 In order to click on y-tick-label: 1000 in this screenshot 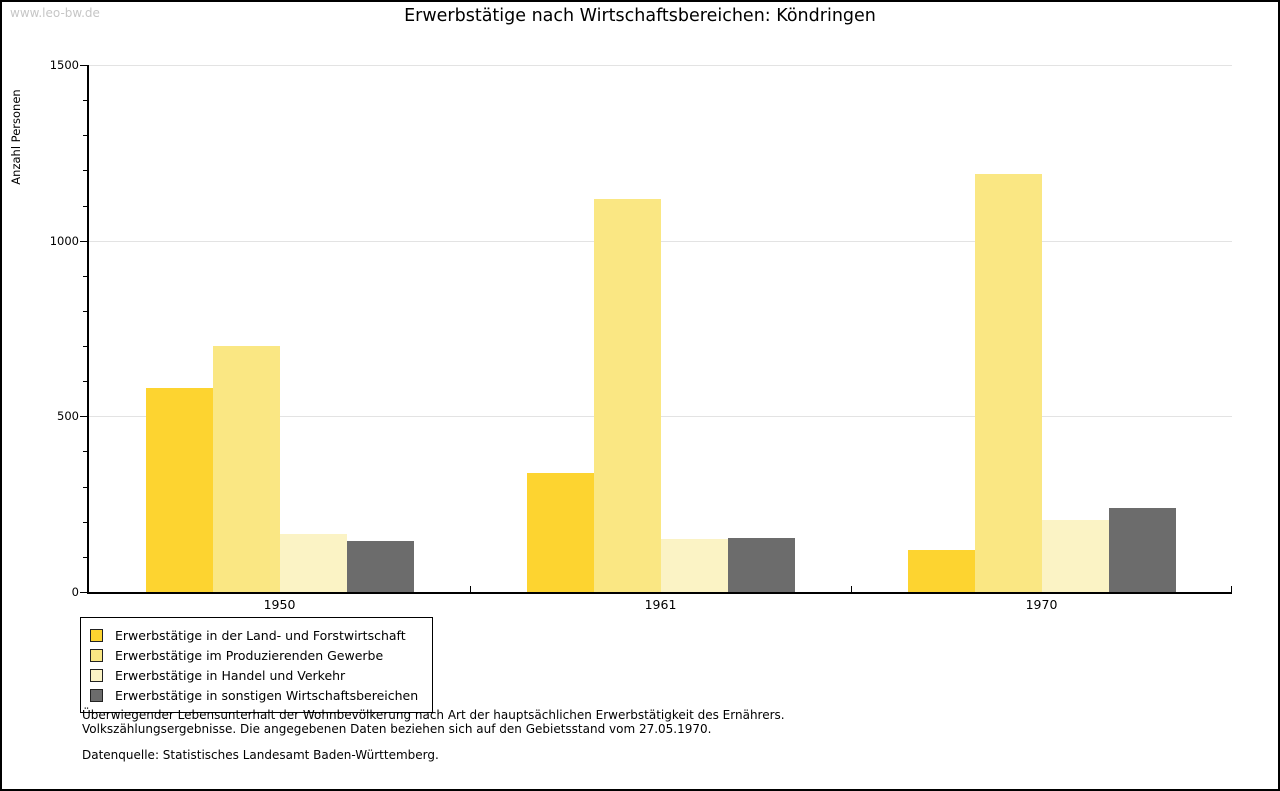, I will do `click(64, 240)`.